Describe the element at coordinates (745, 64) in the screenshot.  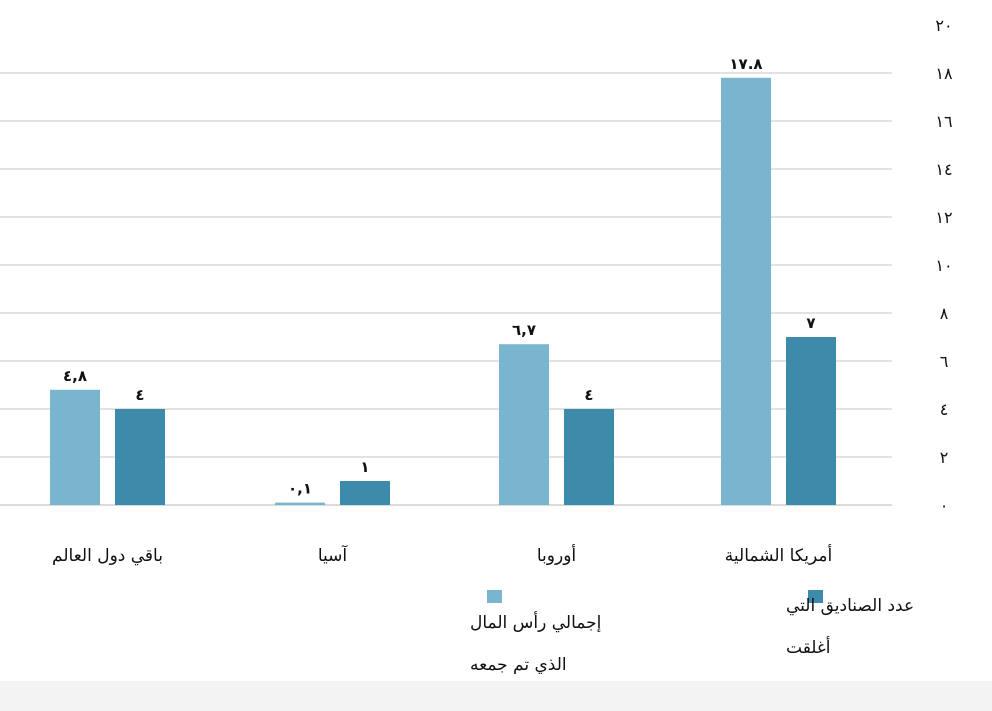
I see `data-label: ١٧.٨` at that location.